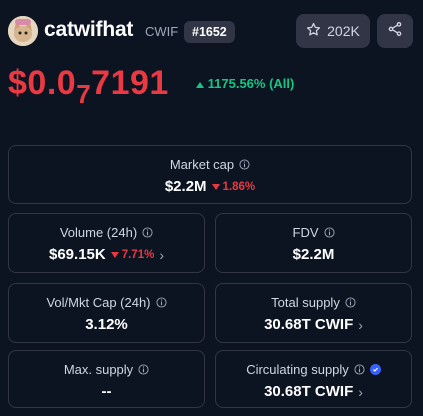 The image size is (423, 416). What do you see at coordinates (89, 29) in the screenshot?
I see `coin-name: catwifhat` at bounding box center [89, 29].